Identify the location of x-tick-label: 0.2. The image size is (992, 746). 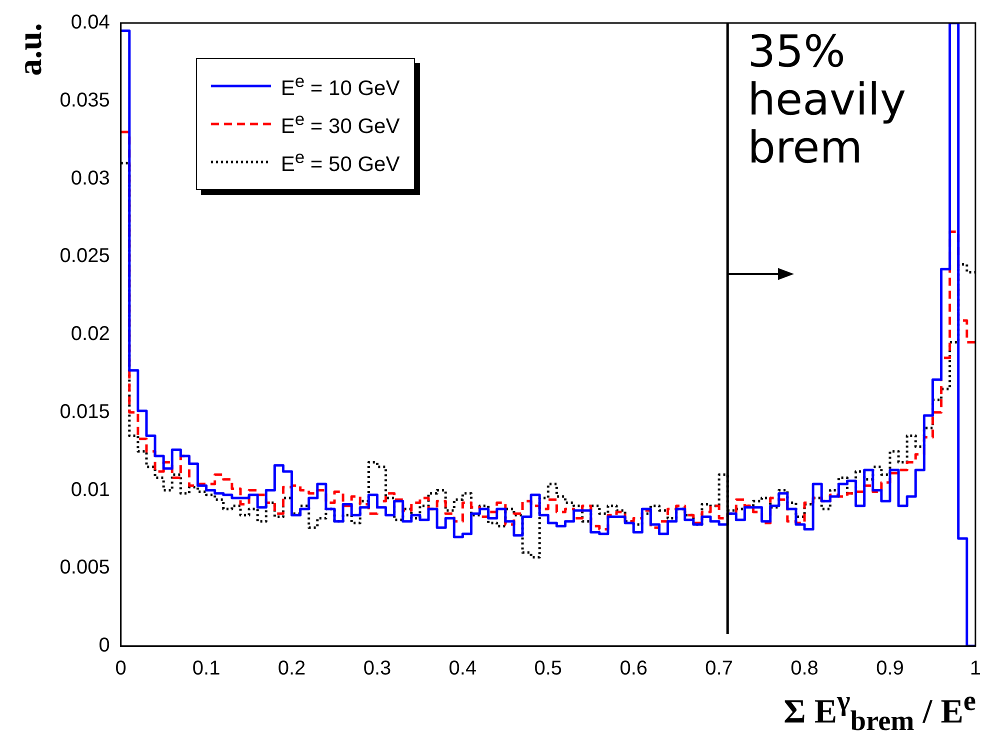
(292, 669).